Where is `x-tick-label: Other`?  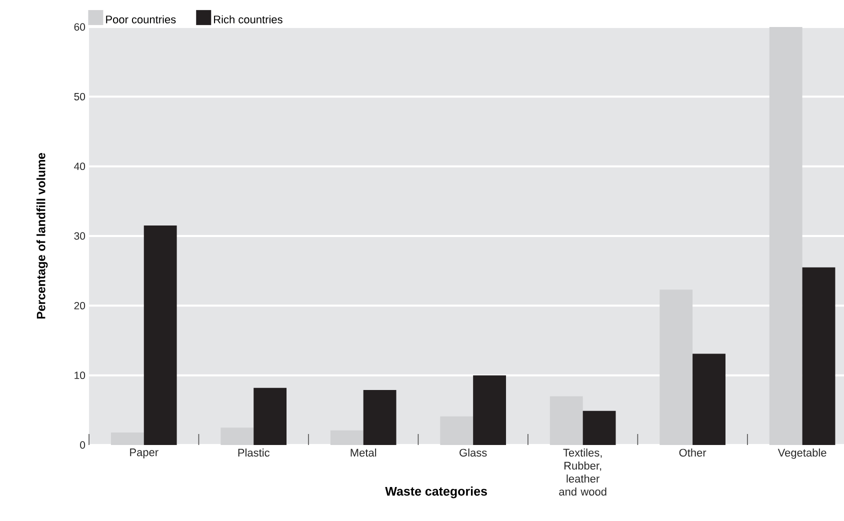
x-tick-label: Other is located at coordinates (692, 452).